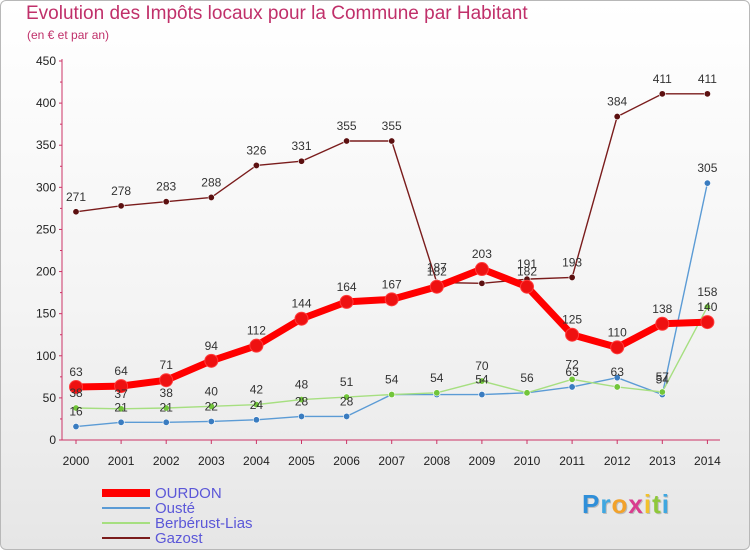  What do you see at coordinates (527, 378) in the screenshot?
I see `data-label: 56` at bounding box center [527, 378].